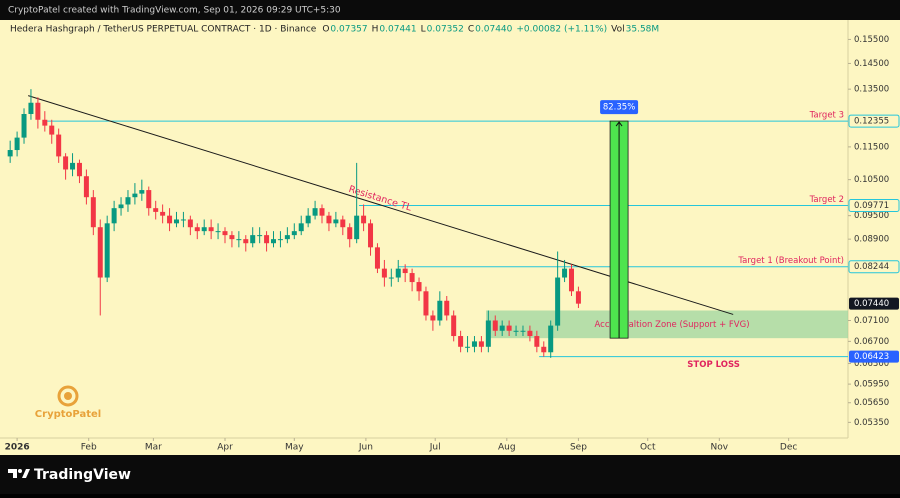 This screenshot has height=498, width=900. What do you see at coordinates (435, 448) in the screenshot?
I see `x-tick-label: Jul` at bounding box center [435, 448].